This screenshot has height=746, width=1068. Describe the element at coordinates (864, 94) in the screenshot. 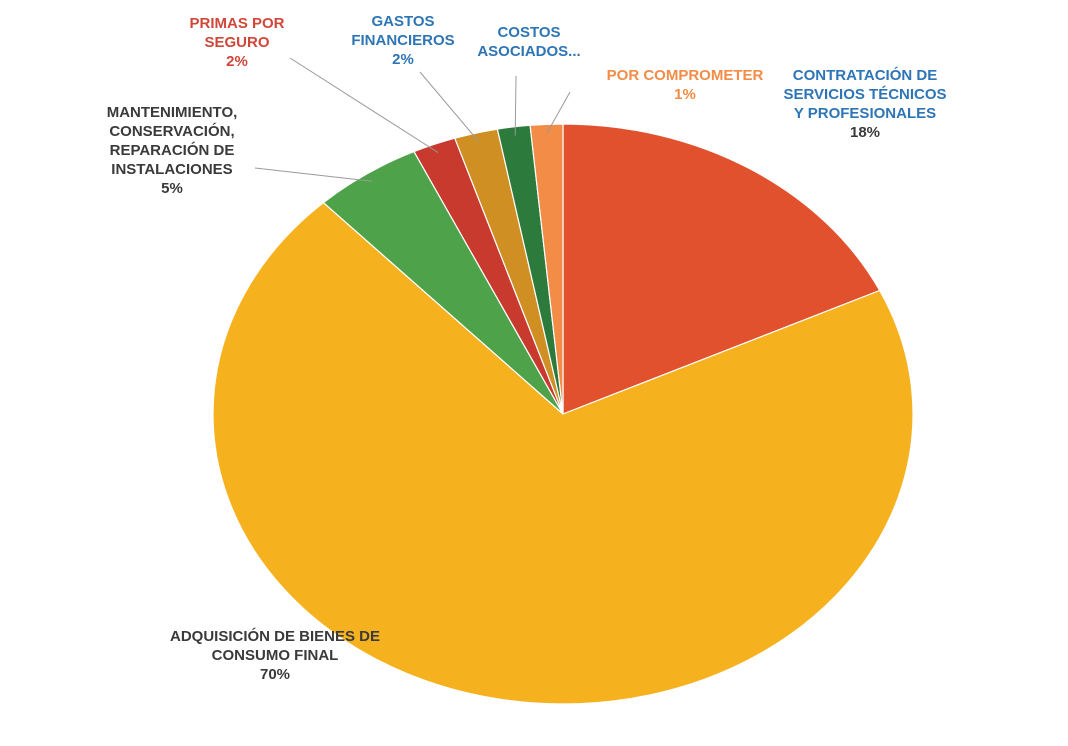

I see `slice-label-line: SERVICIOS TÉCNICOS` at that location.